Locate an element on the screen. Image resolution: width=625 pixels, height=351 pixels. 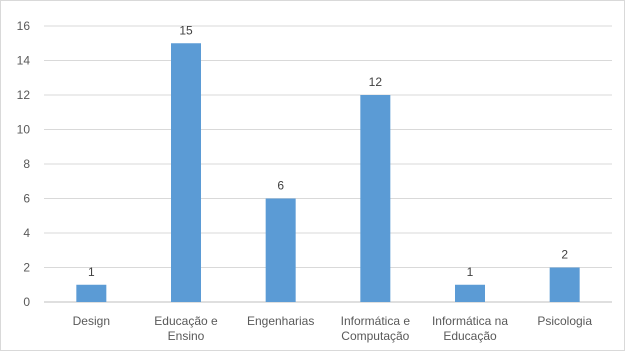
data-label: 12 is located at coordinates (376, 82).